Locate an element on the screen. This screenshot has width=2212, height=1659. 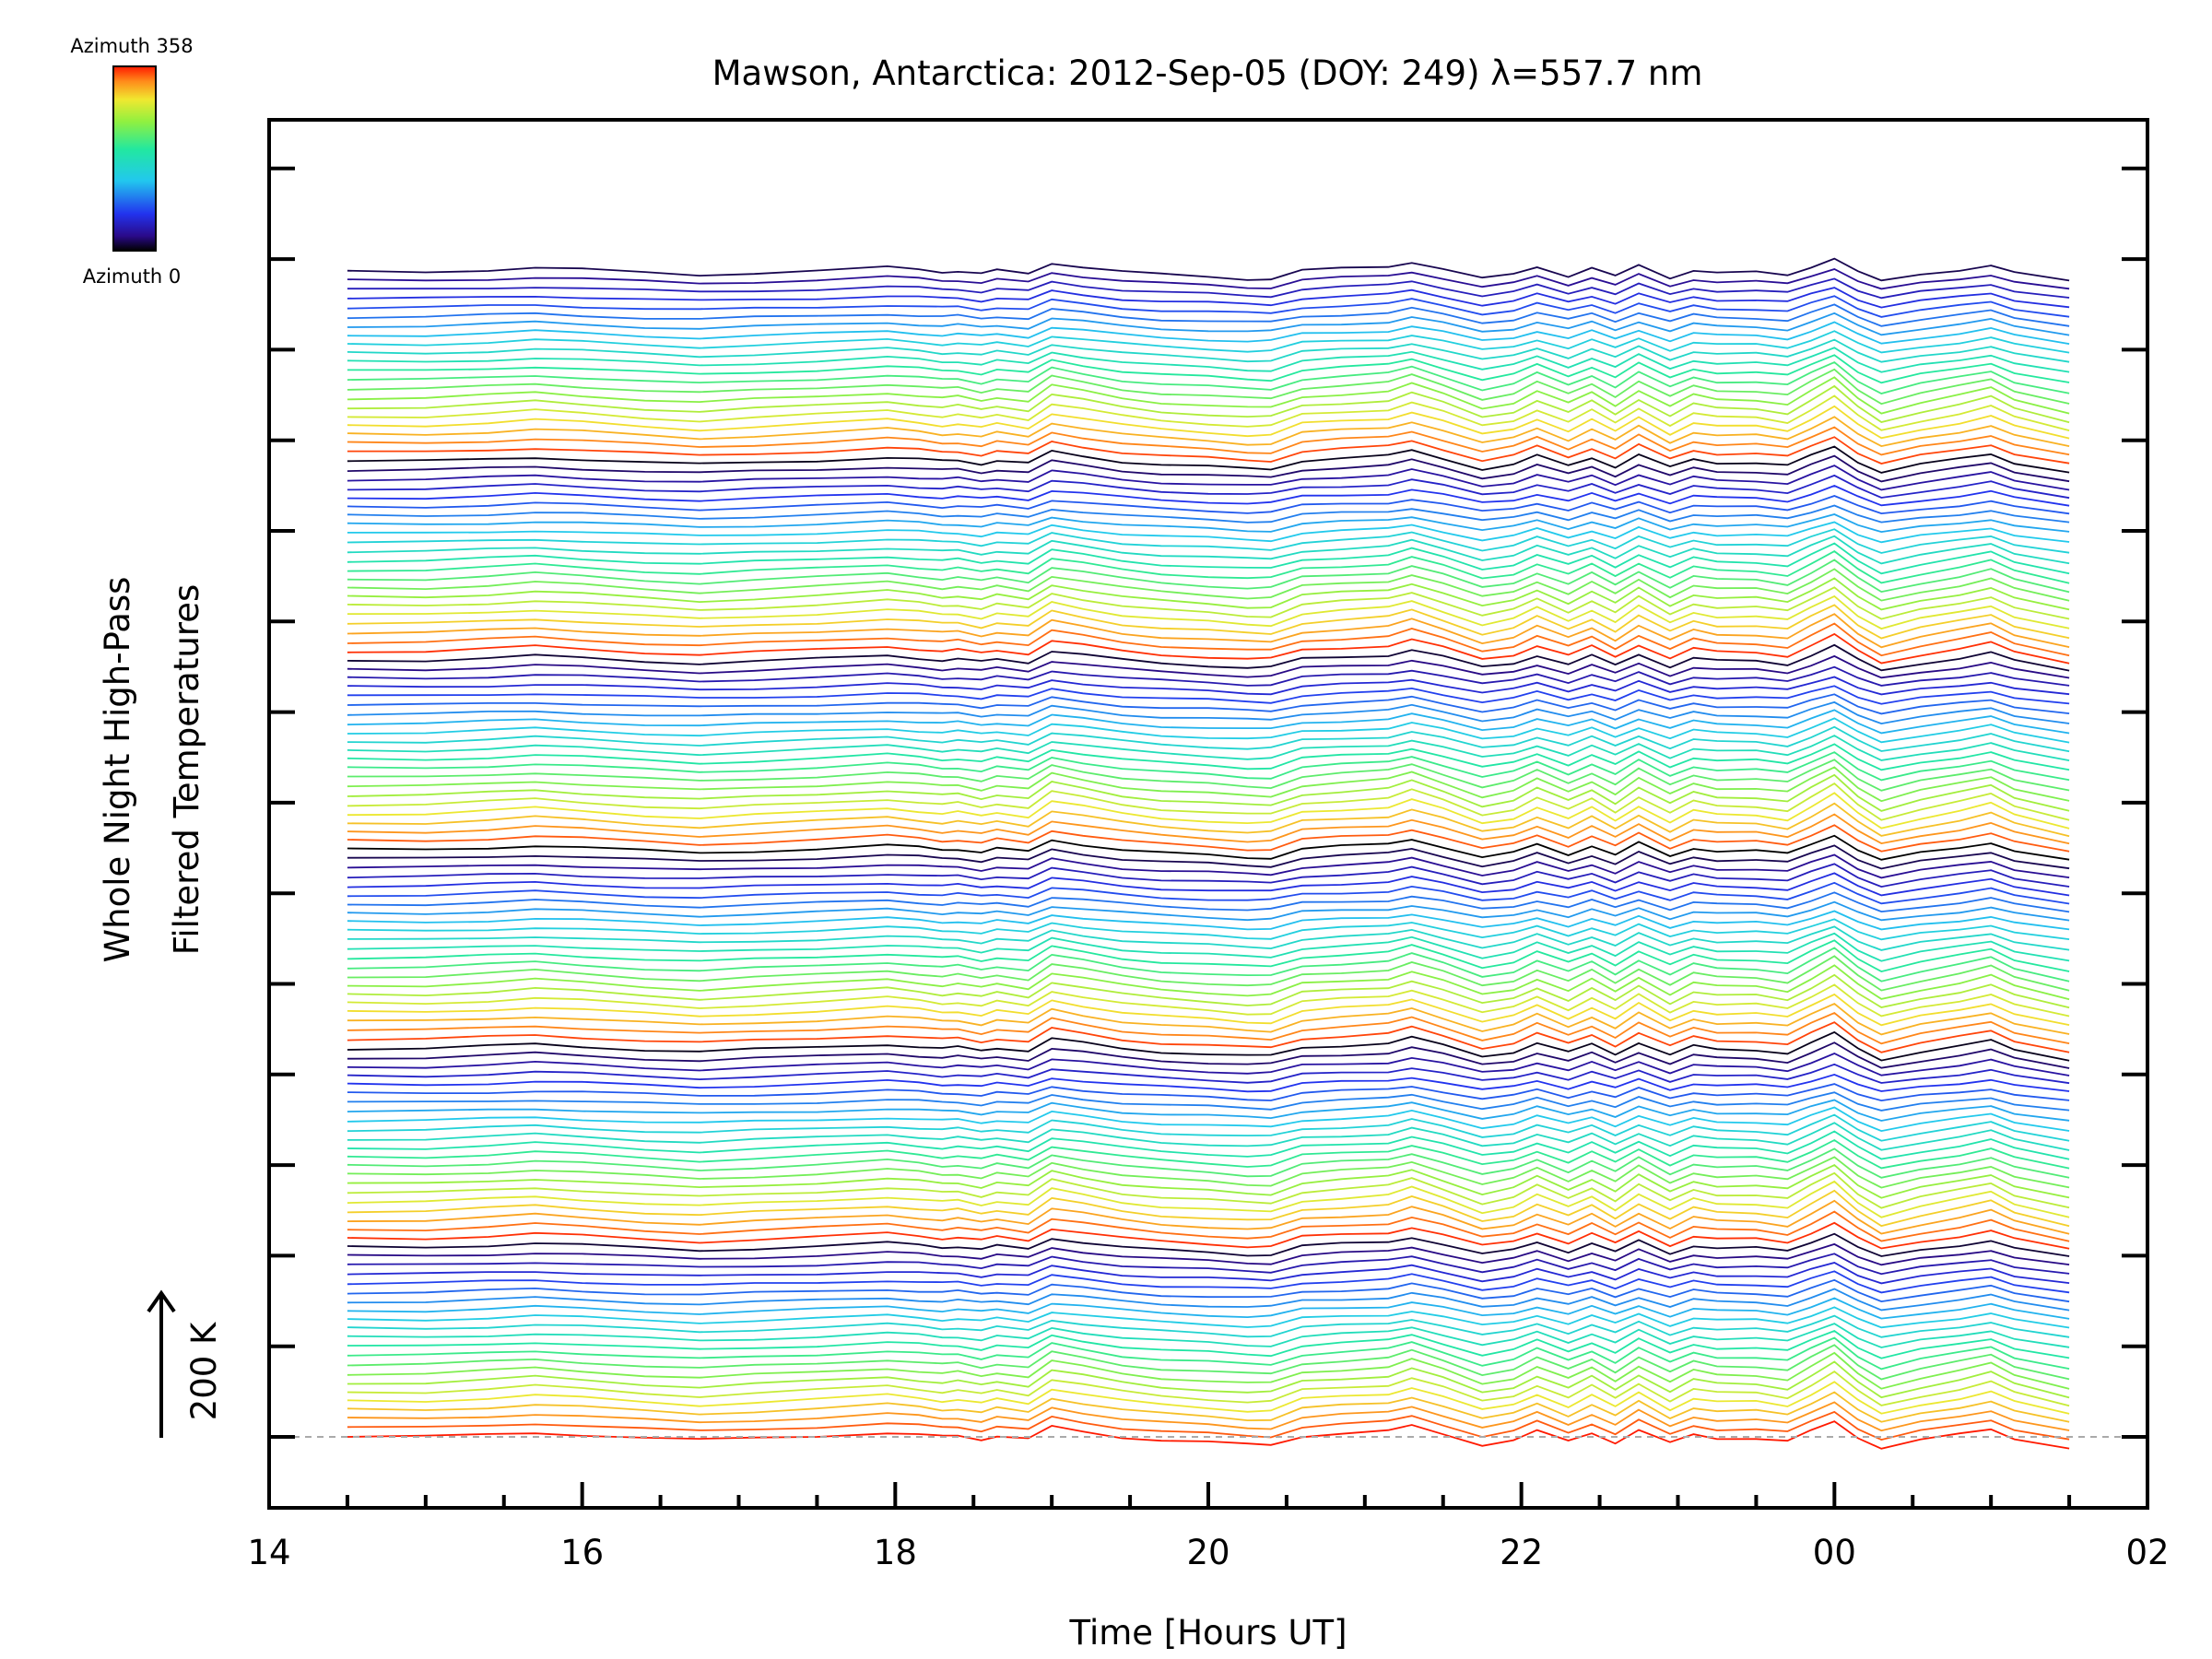
scale-label: 200 K is located at coordinates (204, 1370).